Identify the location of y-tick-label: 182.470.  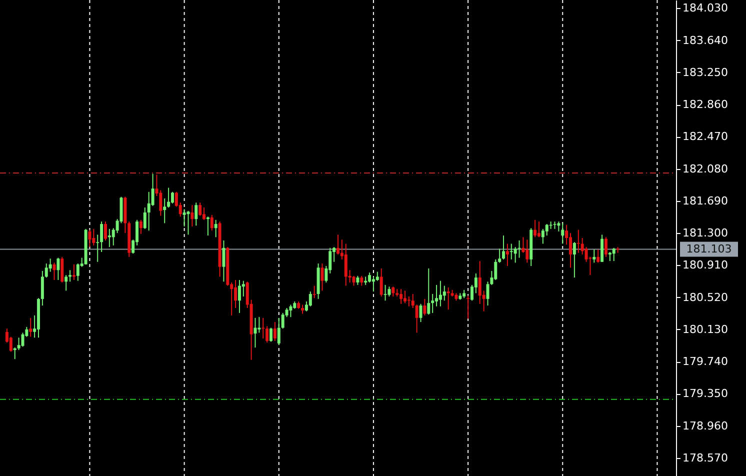
(705, 137).